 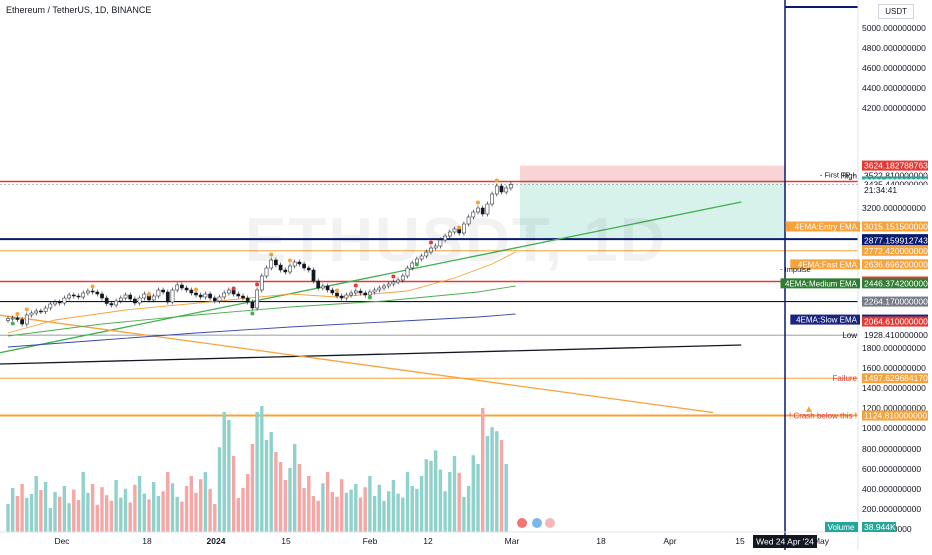 I want to click on price-tick-label: 4800.000000000, so click(x=894, y=48).